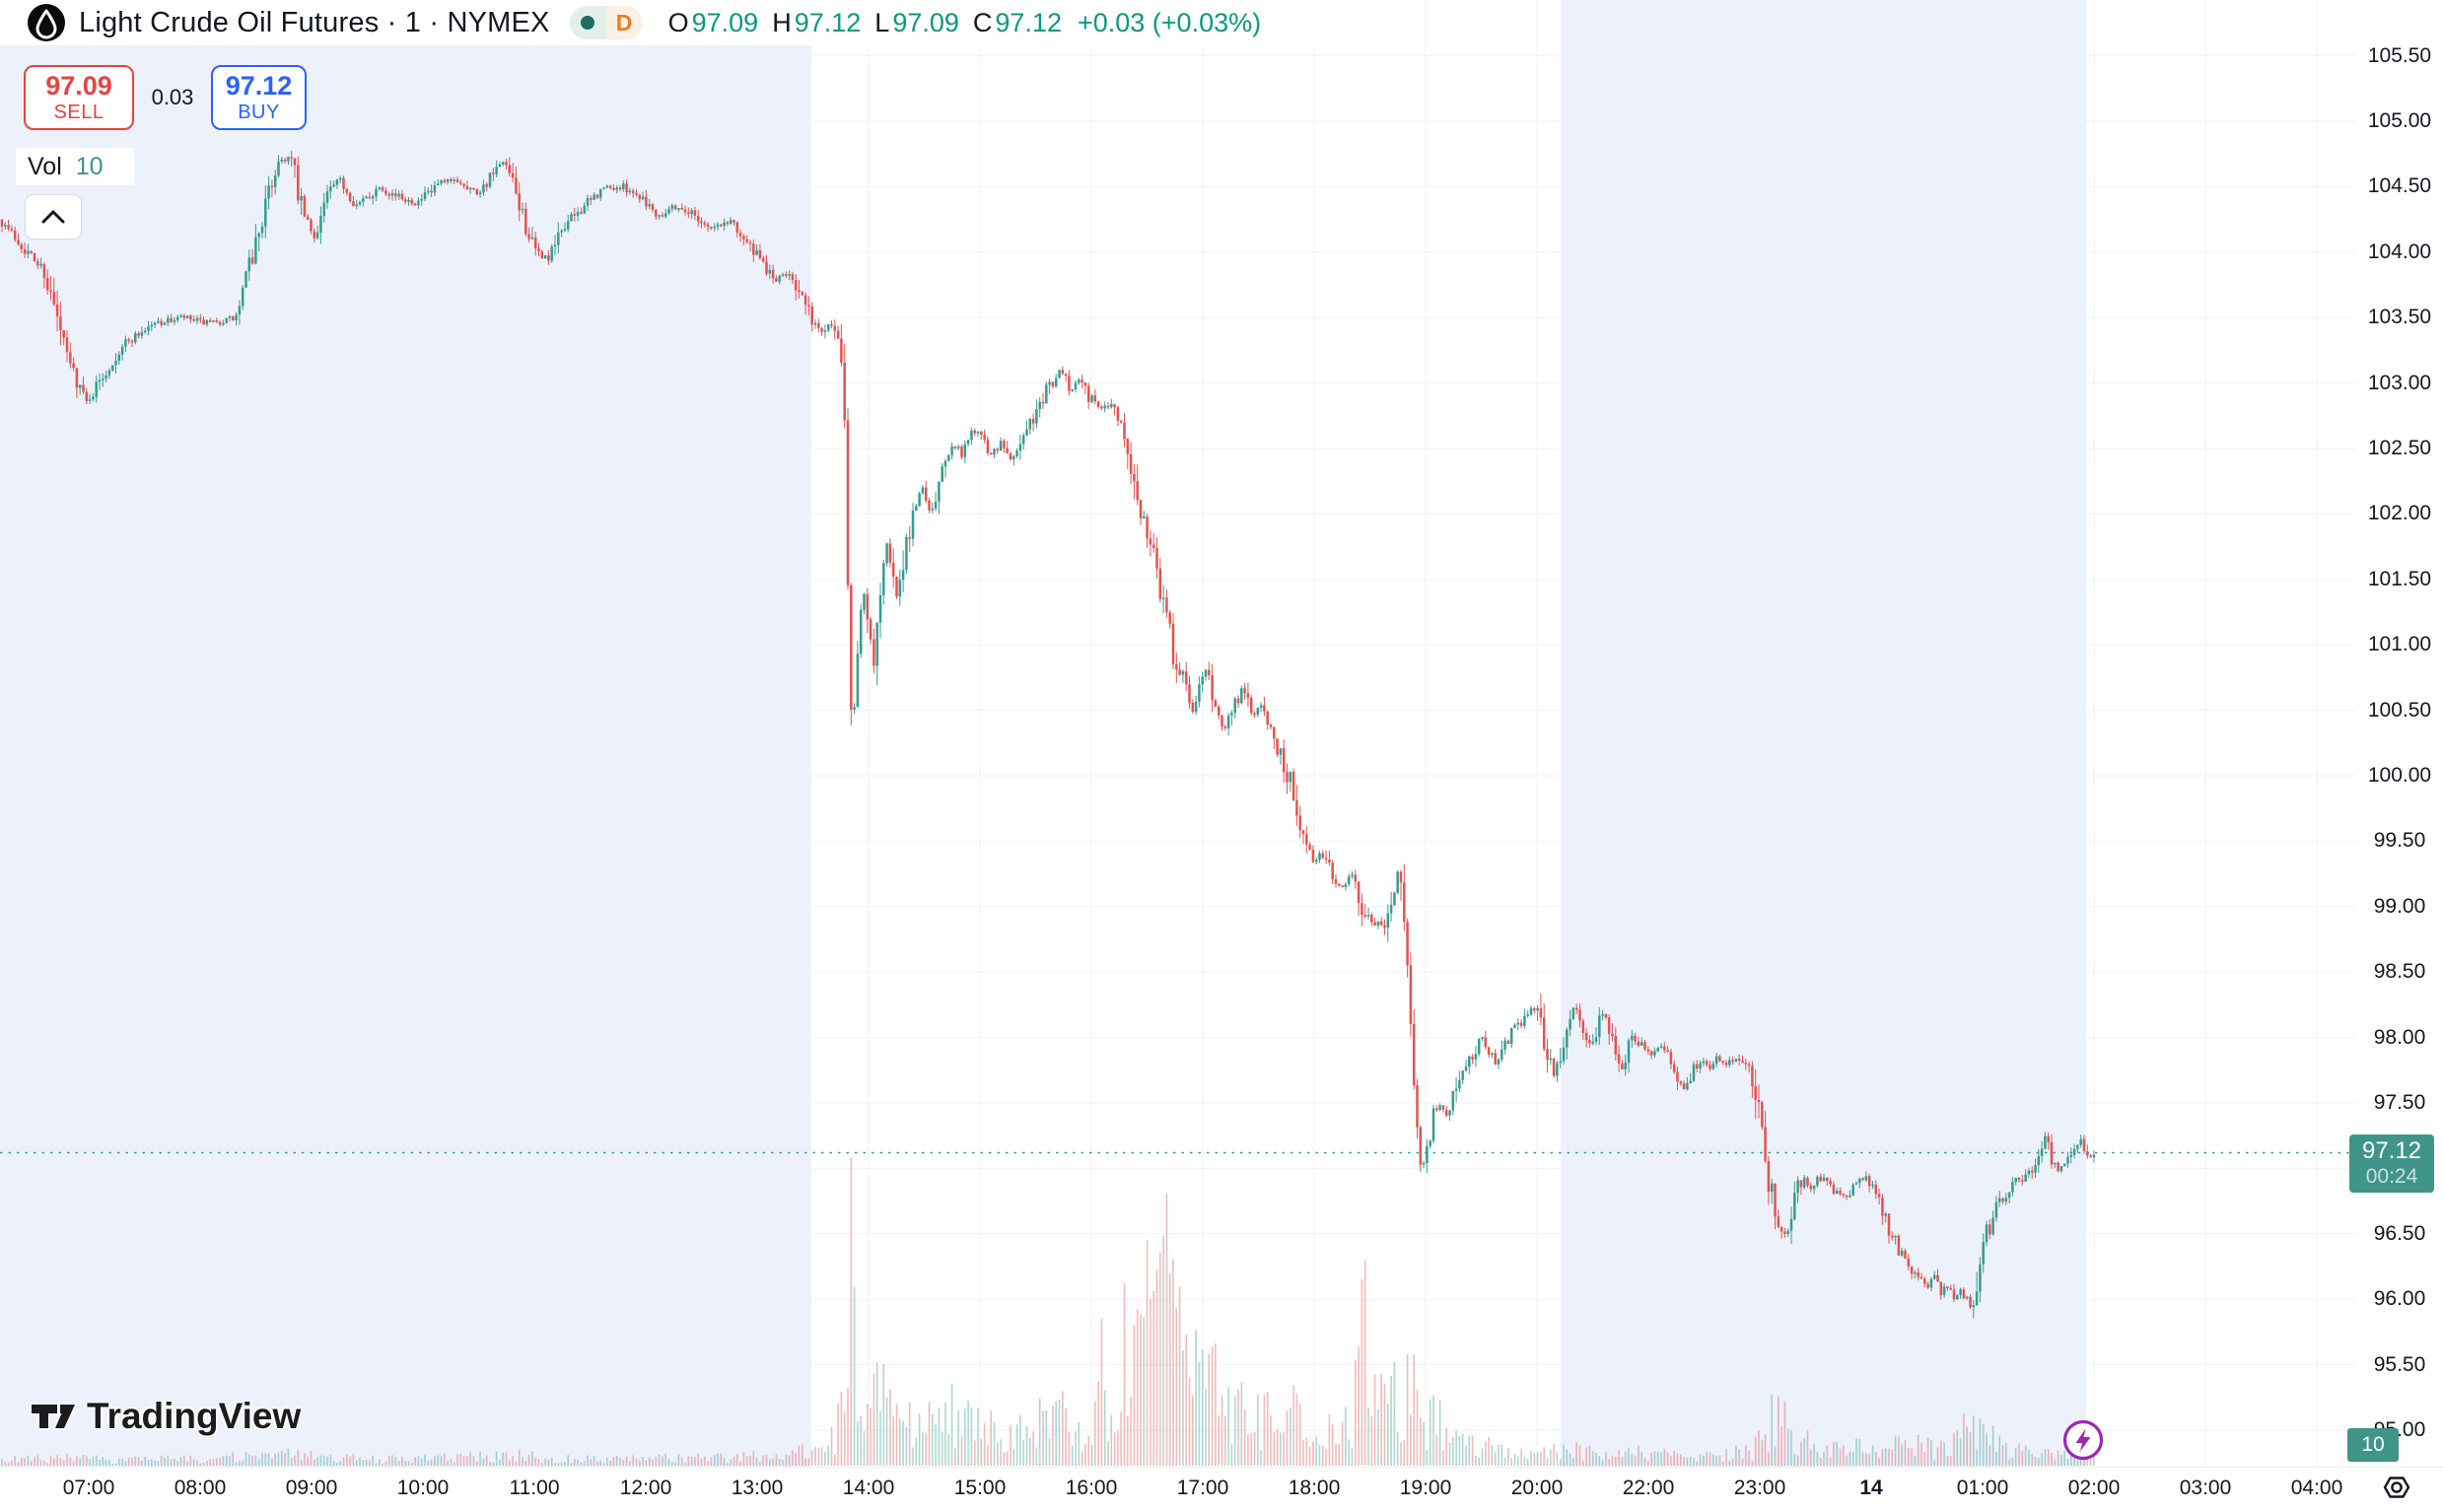  What do you see at coordinates (2399, 1299) in the screenshot?
I see `price-tick-label: 96.00` at bounding box center [2399, 1299].